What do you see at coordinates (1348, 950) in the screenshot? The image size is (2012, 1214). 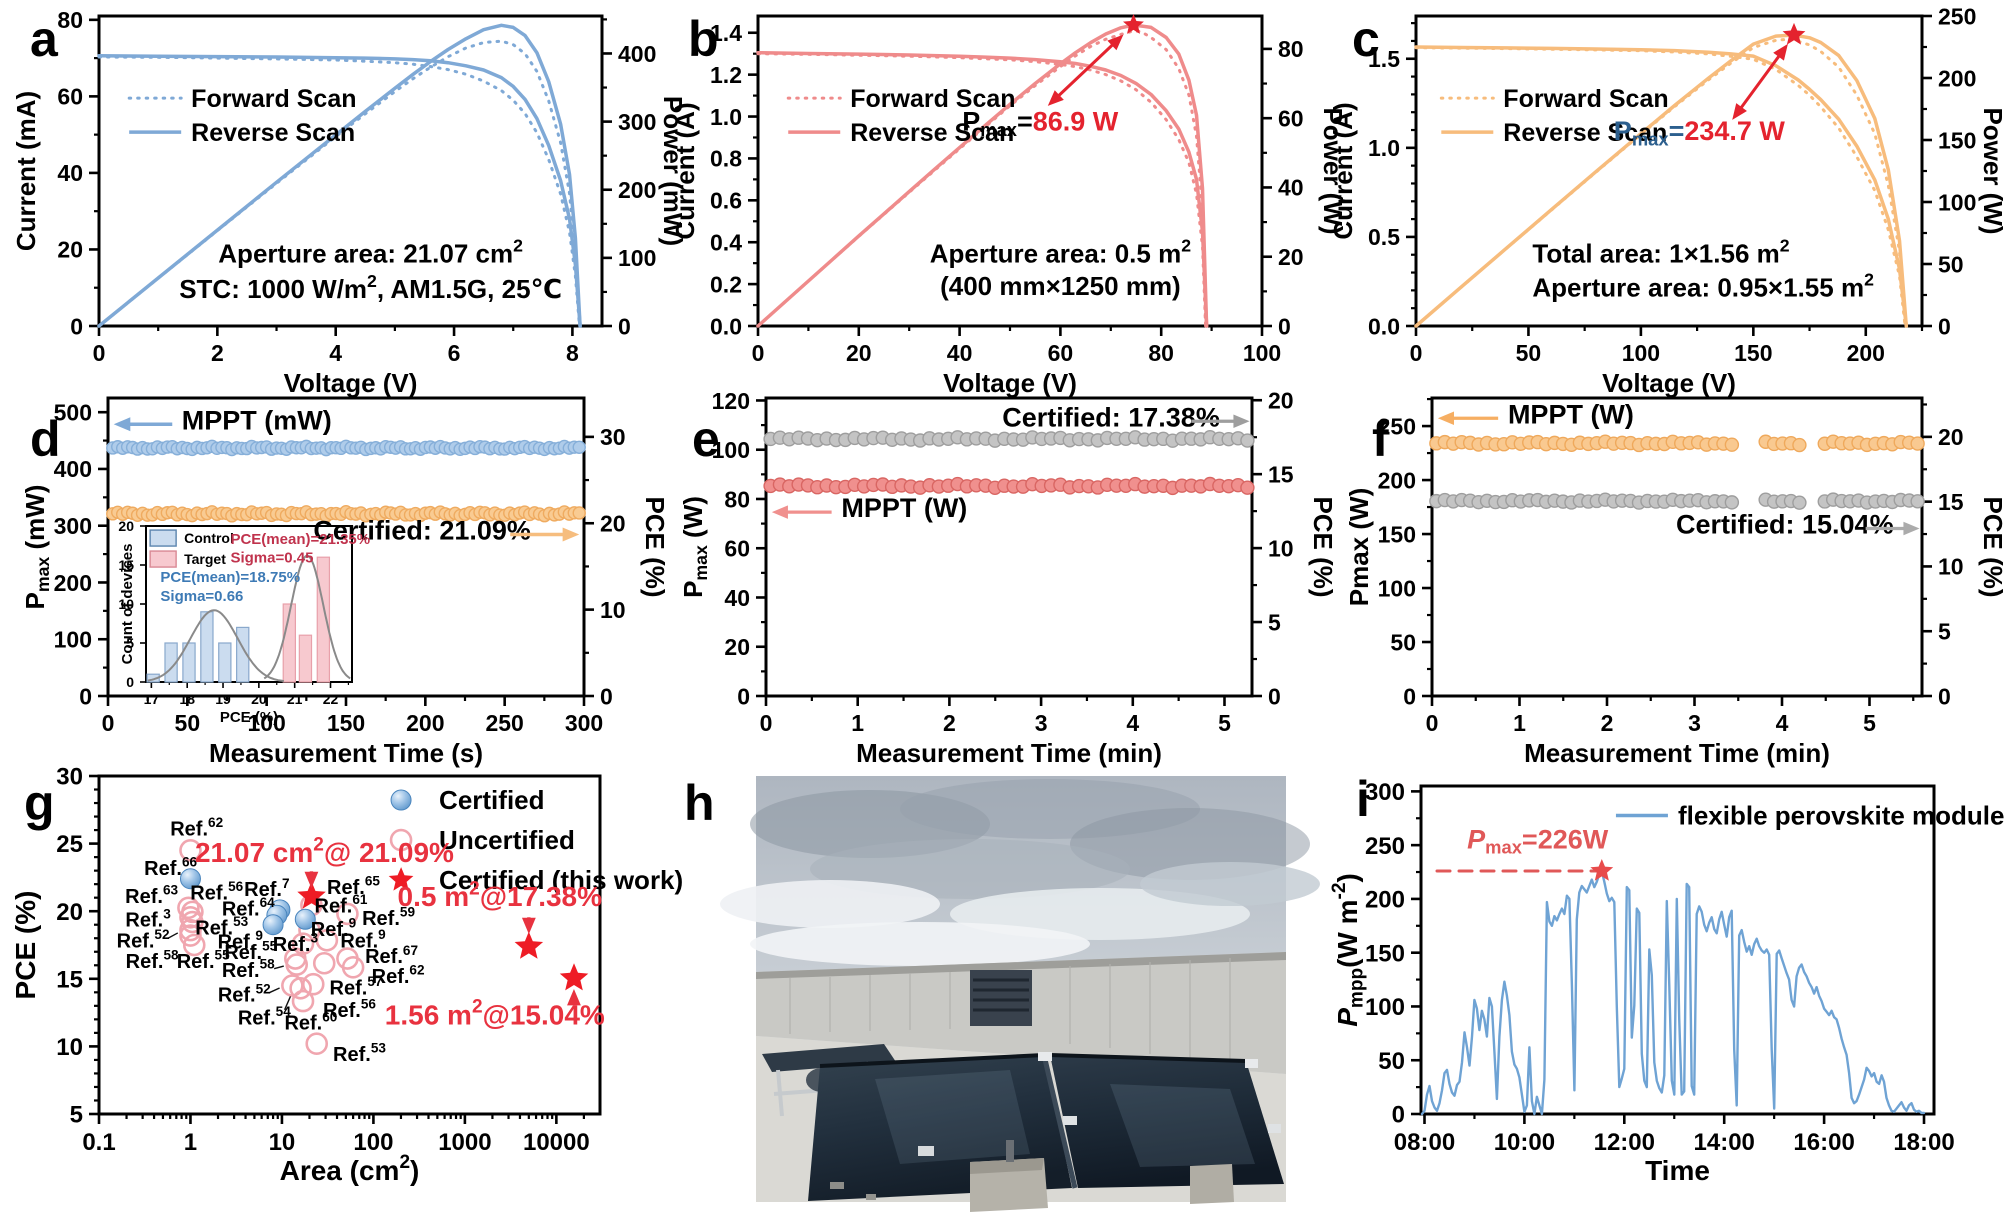 I see `svg-text: Pmpp(W m-2)` at bounding box center [1348, 950].